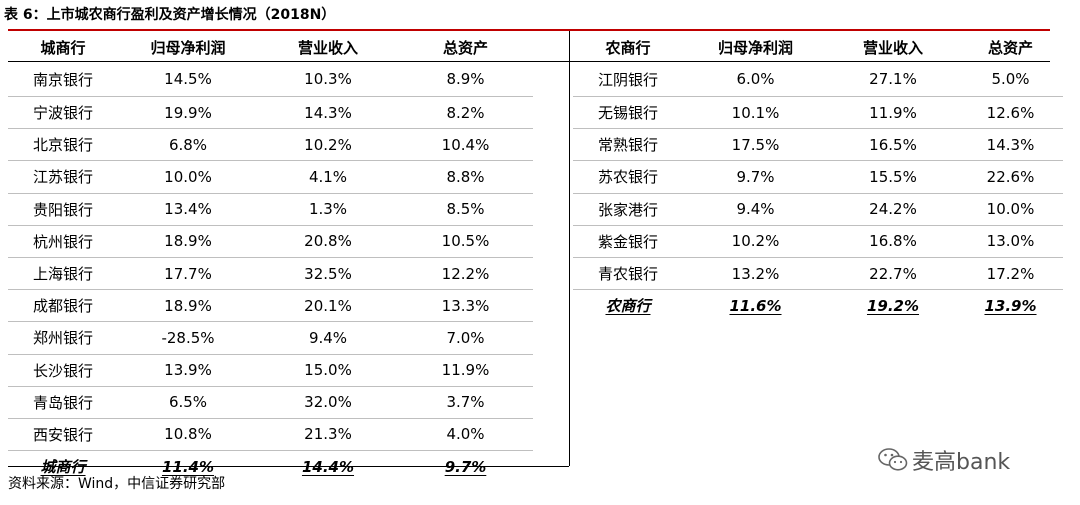 The height and width of the screenshot is (505, 1080). Describe the element at coordinates (63, 241) in the screenshot. I see `bank-name-cell: 杭州银行` at that location.